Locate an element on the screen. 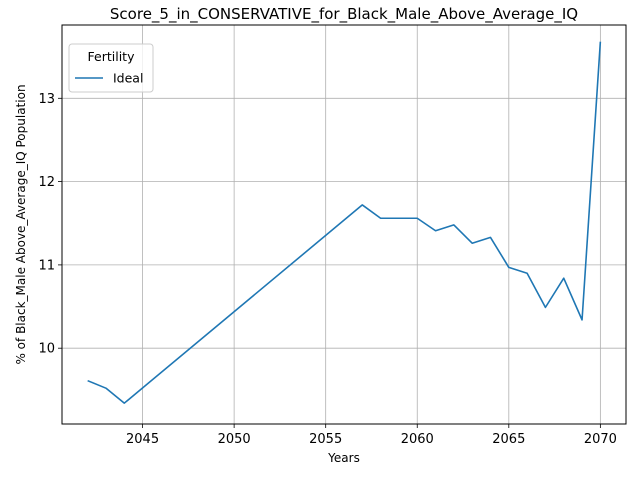 This screenshot has height=480, width=640. x-tick-label: 2070 is located at coordinates (600, 439).